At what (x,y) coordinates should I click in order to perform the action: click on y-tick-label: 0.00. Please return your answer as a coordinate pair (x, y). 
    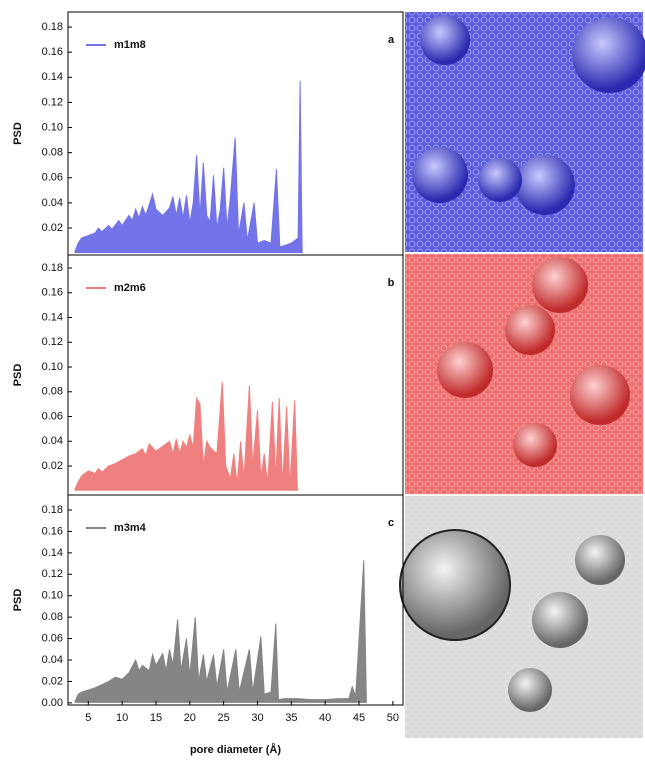
    Looking at the image, I should click on (52, 703).